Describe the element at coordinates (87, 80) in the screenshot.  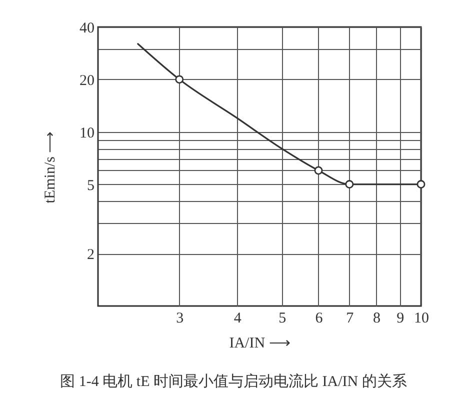
I see `y-tick-label: 20` at that location.